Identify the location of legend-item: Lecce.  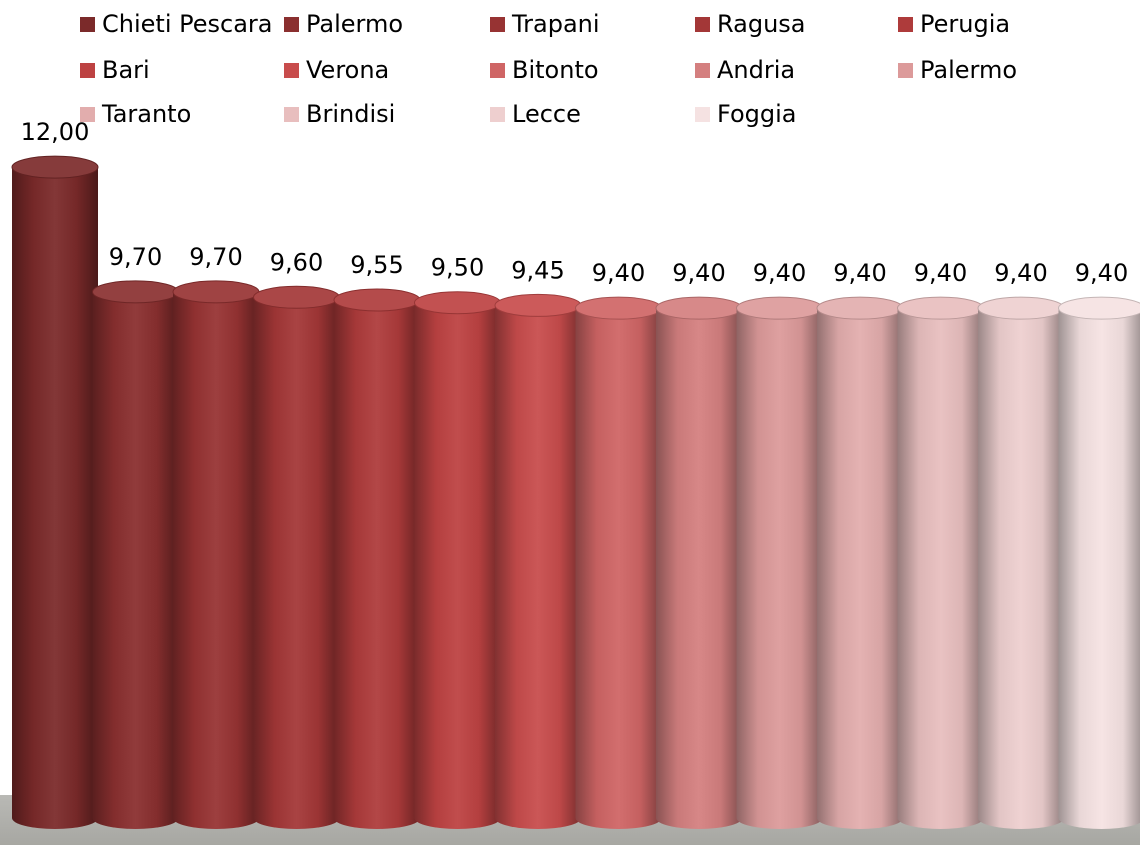
(535, 114).